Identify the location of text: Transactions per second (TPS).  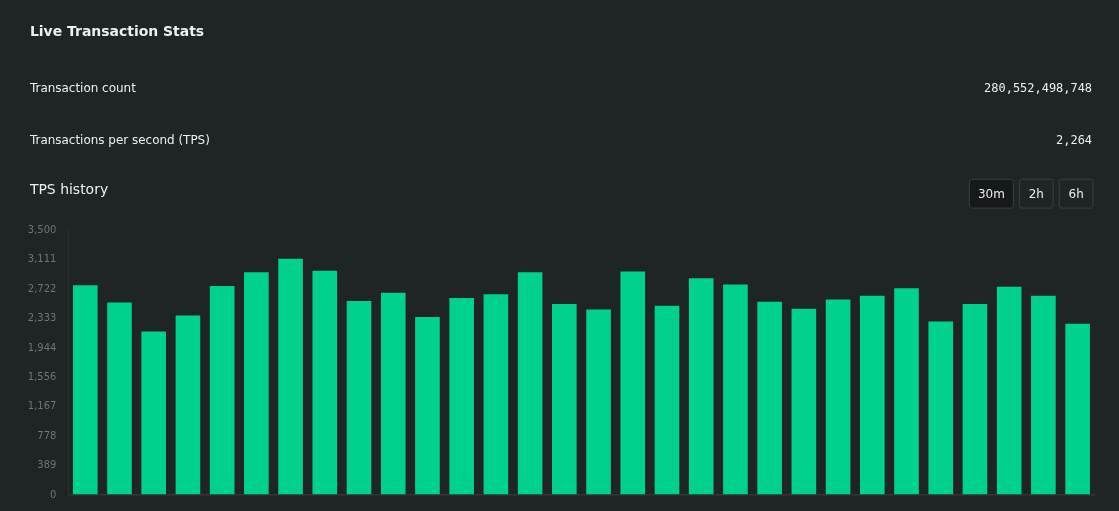
(119, 140).